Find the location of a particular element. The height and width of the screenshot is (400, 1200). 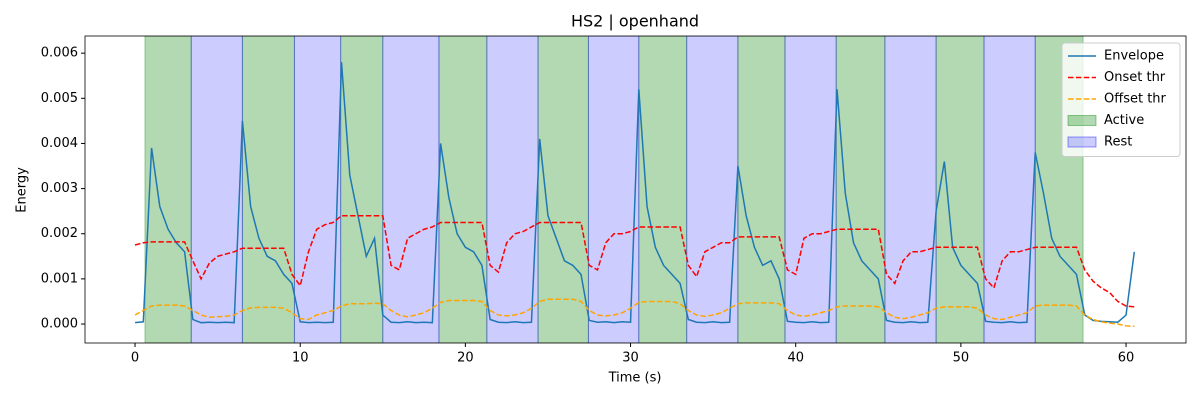

x-tick-label: 40 is located at coordinates (795, 358).